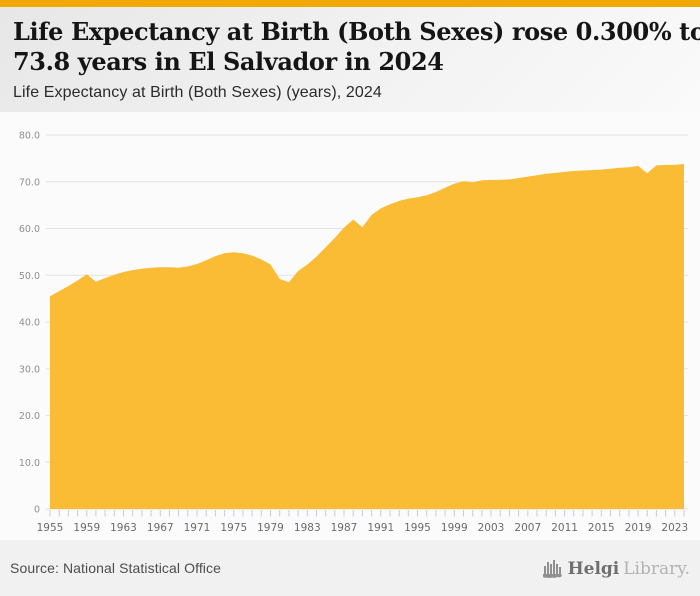 The height and width of the screenshot is (596, 700). I want to click on svg-text: 70.0, so click(29, 182).